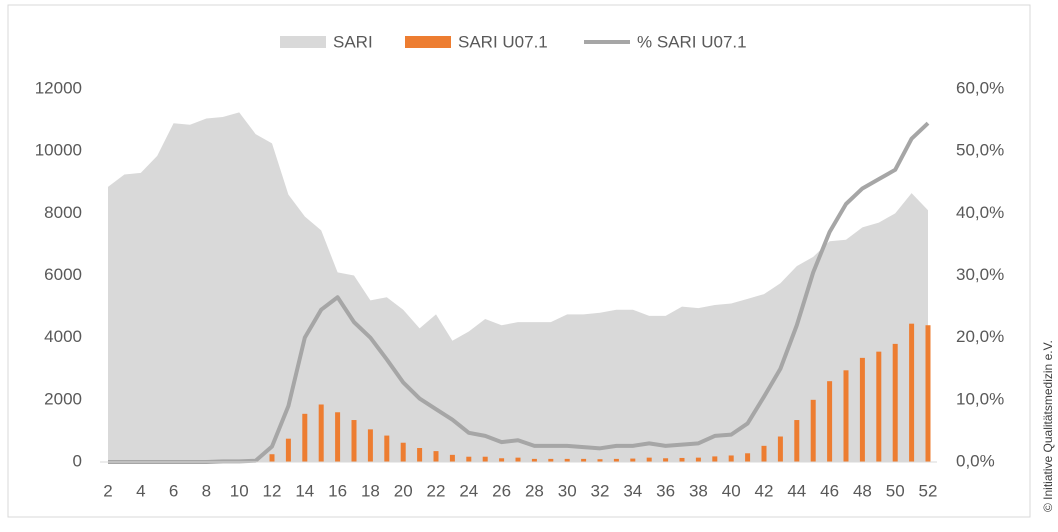 Image resolution: width=1058 pixels, height=532 pixels. I want to click on y2-tick-label: 30,0%, so click(980, 274).